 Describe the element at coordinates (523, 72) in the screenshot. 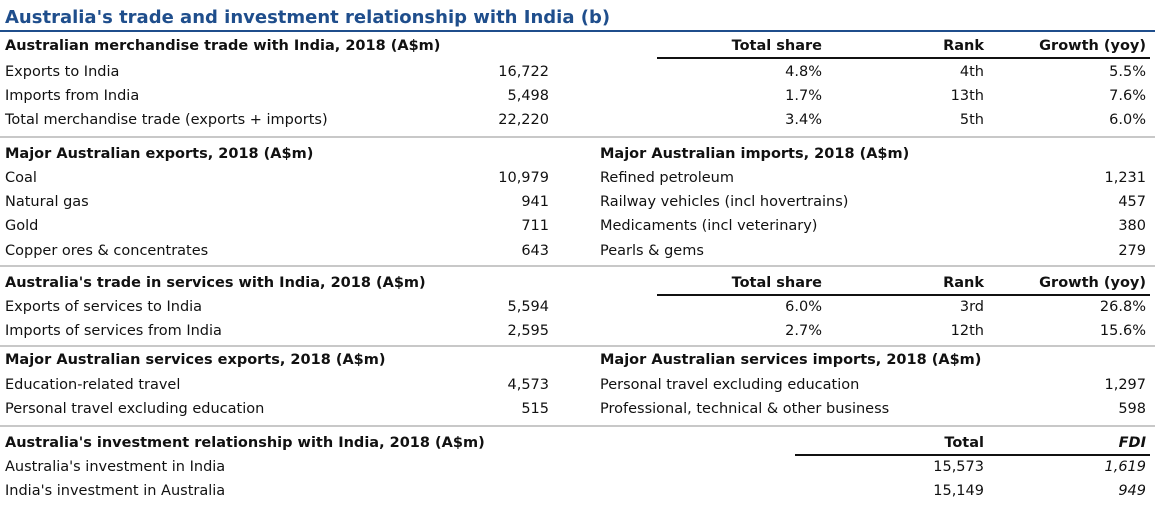

I see `row-value: 16,722` at that location.